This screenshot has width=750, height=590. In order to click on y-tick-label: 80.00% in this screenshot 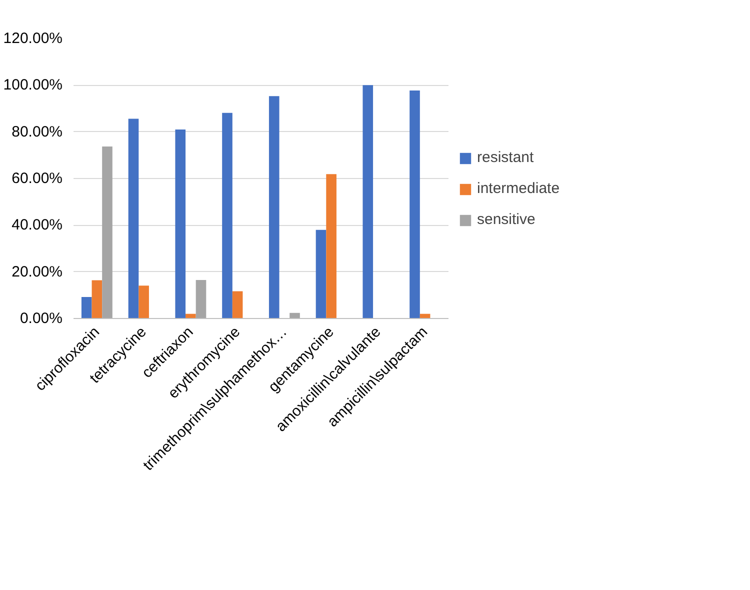, I will do `click(37, 131)`.